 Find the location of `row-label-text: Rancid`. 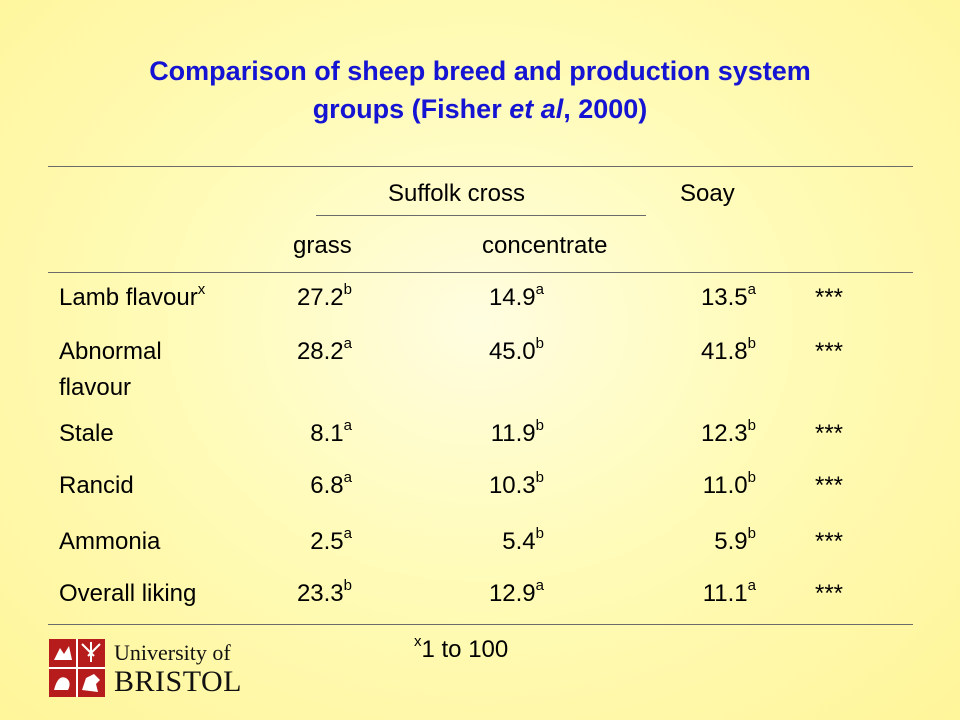

row-label-text: Rancid is located at coordinates (96, 485).